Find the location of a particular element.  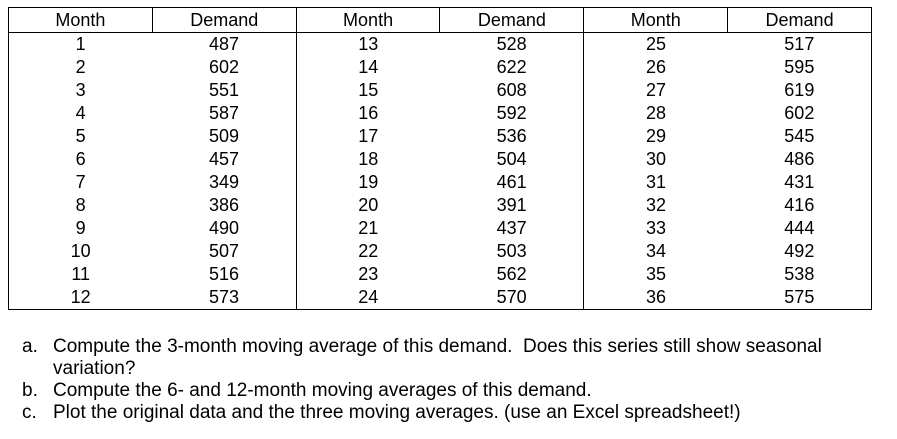

demand-cell: 486 is located at coordinates (799, 159).